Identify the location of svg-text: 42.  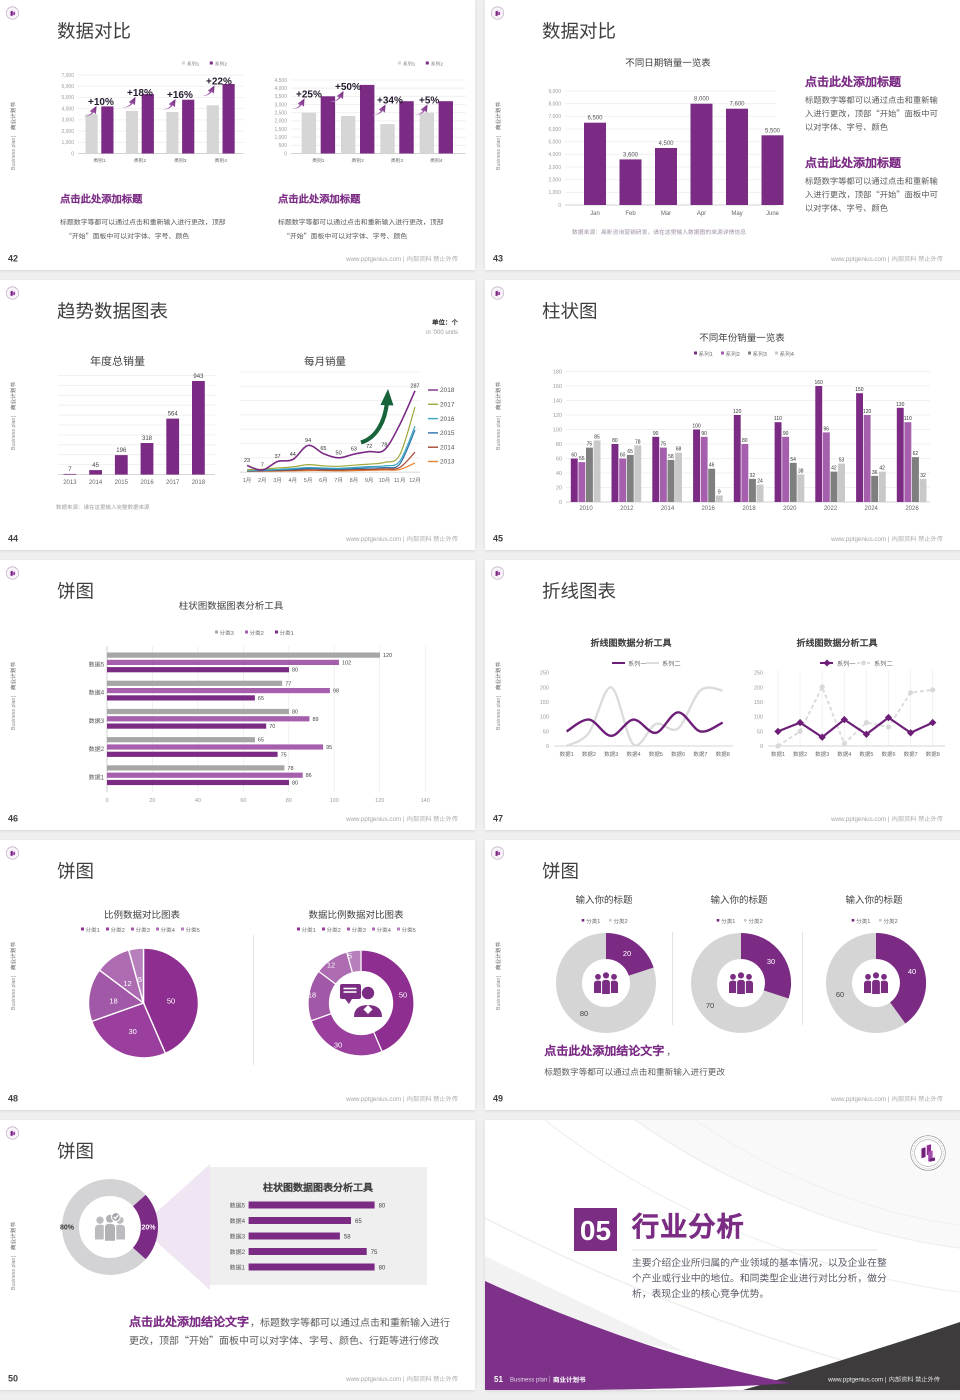
(13, 259).